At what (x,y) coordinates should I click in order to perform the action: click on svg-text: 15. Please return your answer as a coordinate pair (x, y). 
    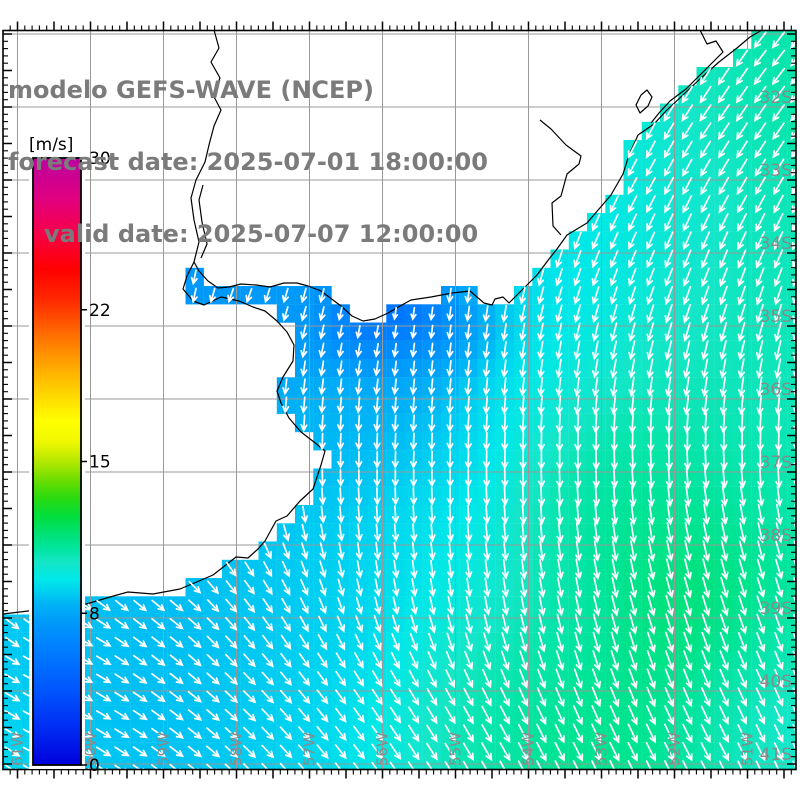
    Looking at the image, I should click on (100, 463).